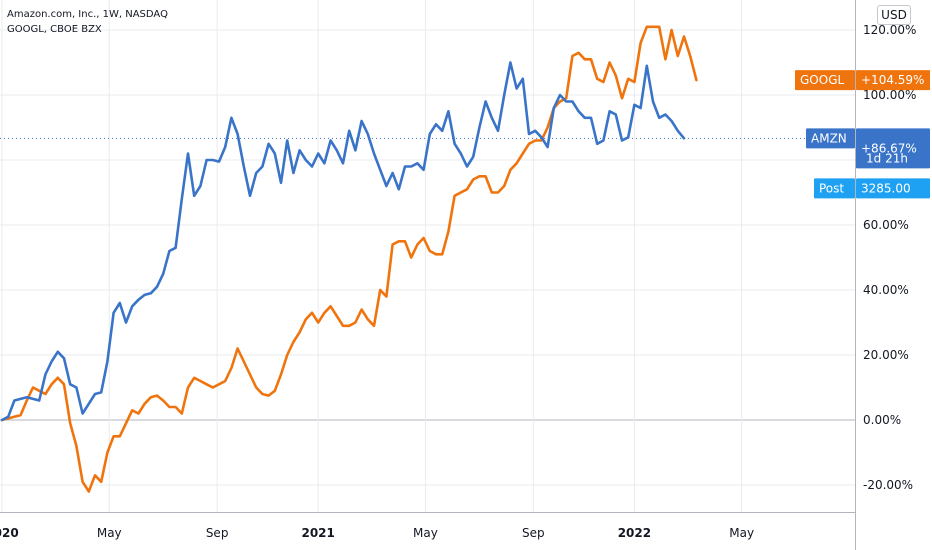  Describe the element at coordinates (634, 533) in the screenshot. I see `x-tick-label: 2022` at that location.